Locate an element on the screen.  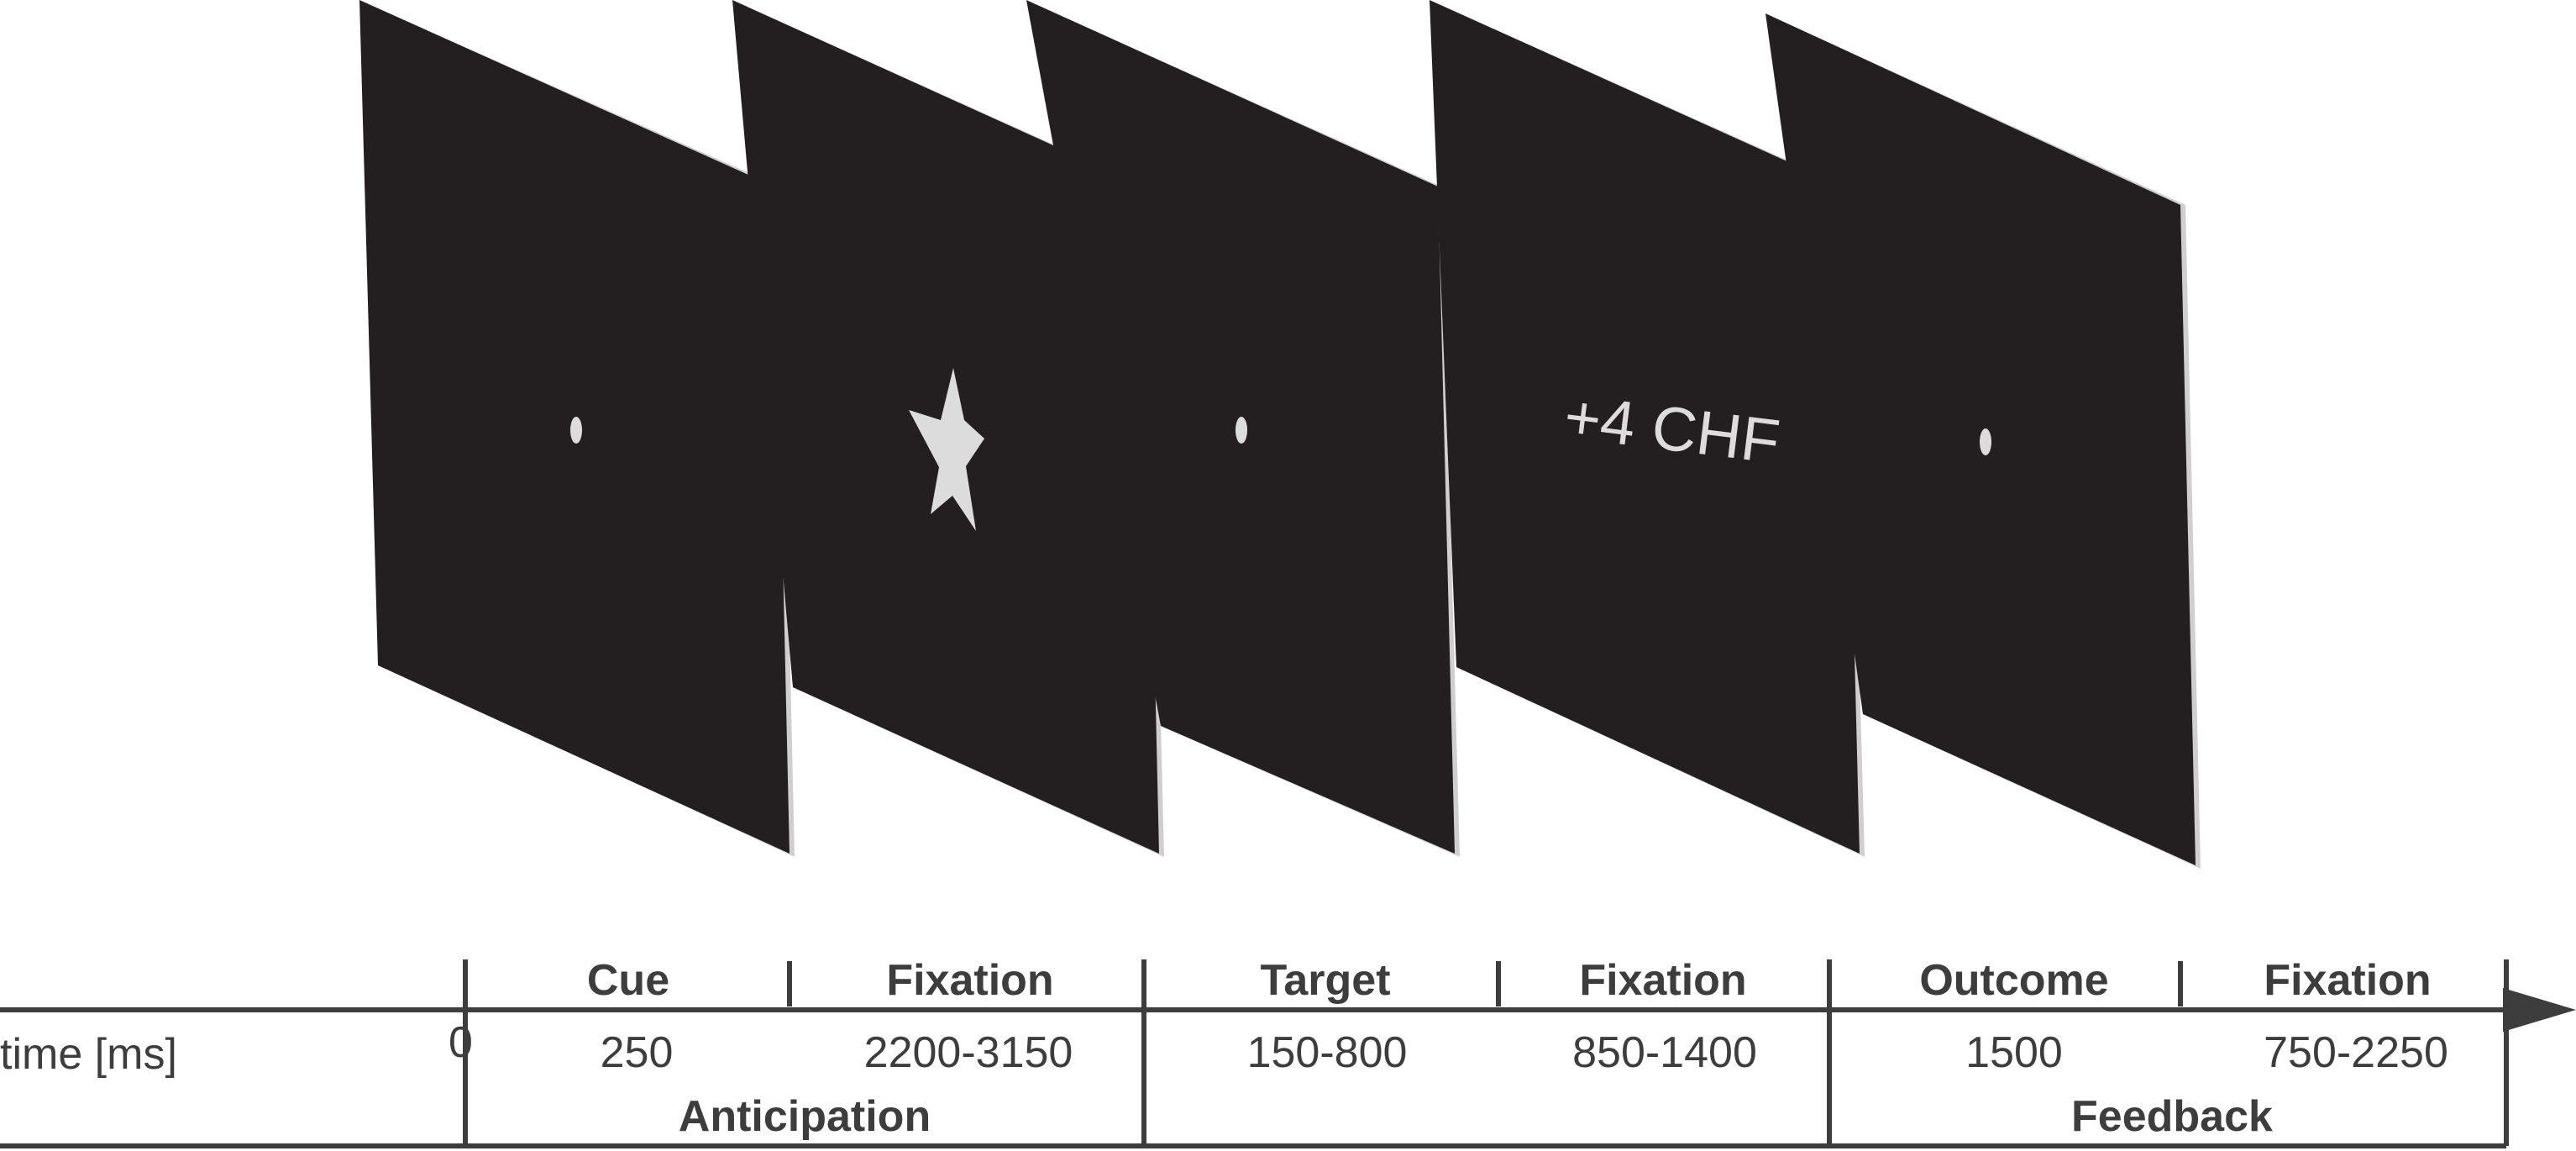
phase-label-outcome: Outcome is located at coordinates (2013, 980).